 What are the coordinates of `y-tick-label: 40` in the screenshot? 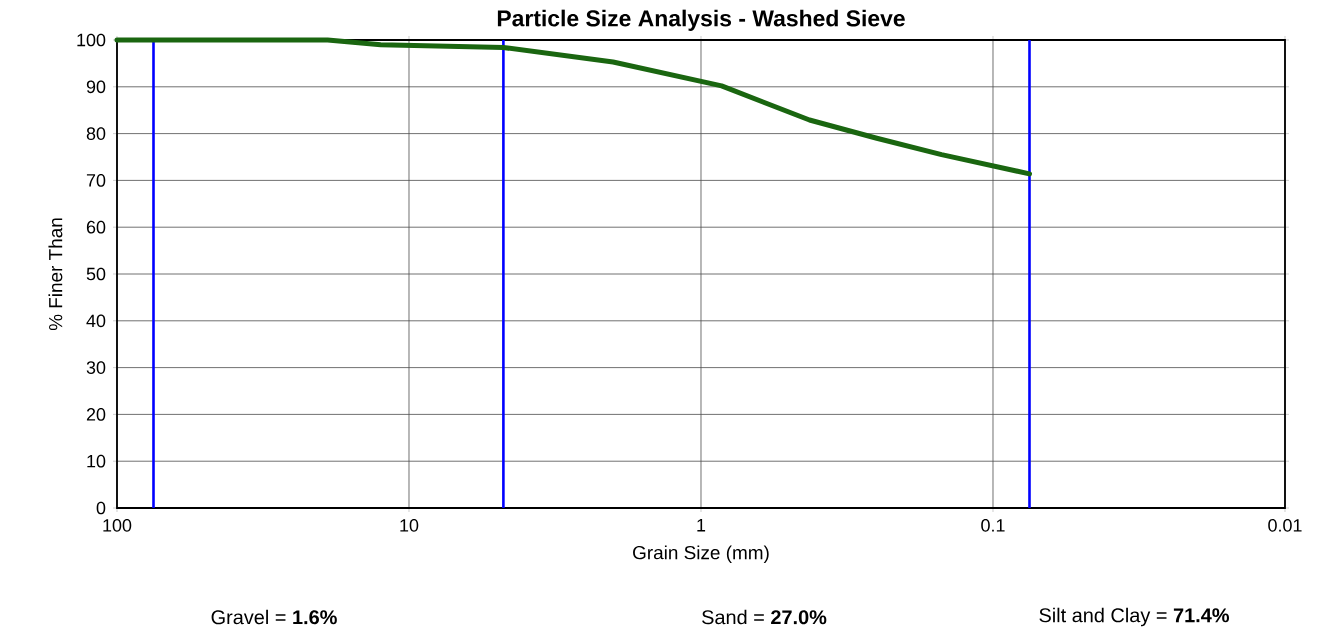 It's located at (96, 321).